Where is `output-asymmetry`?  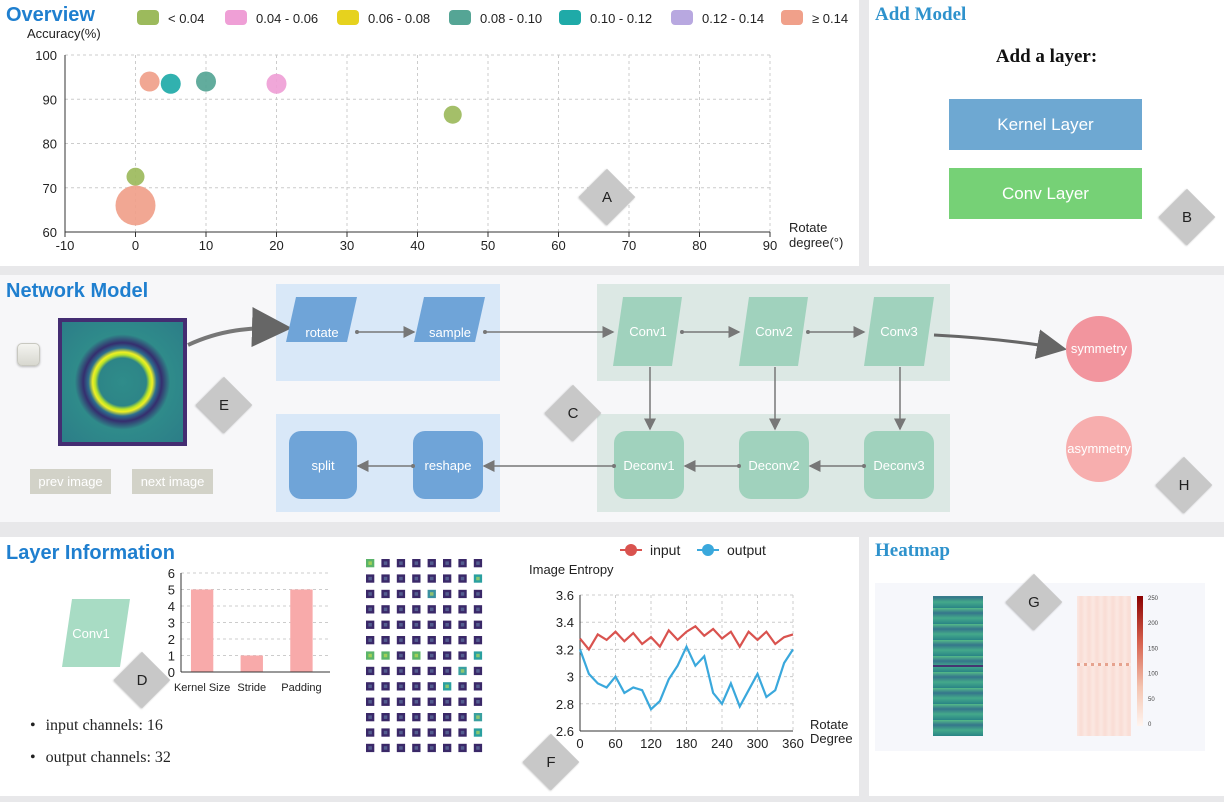
output-asymmetry is located at coordinates (1099, 449).